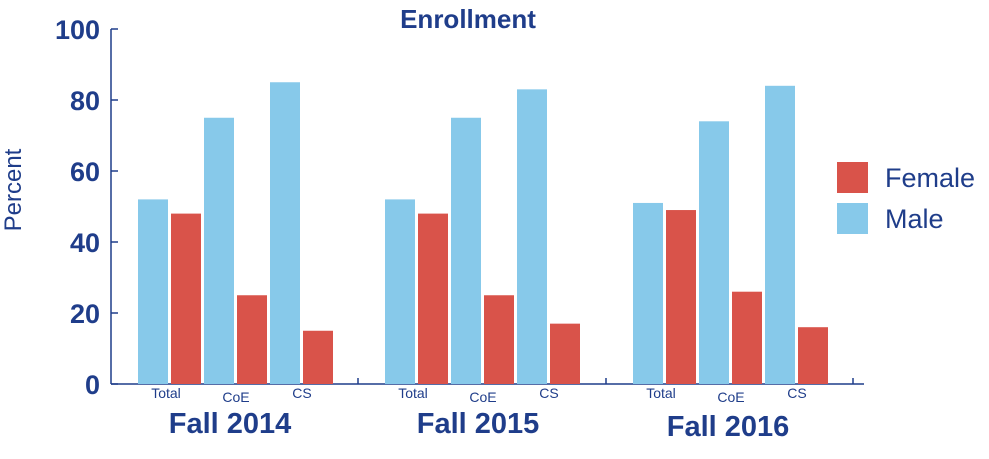 This screenshot has width=989, height=459. I want to click on y-tick-label: 0, so click(92, 385).